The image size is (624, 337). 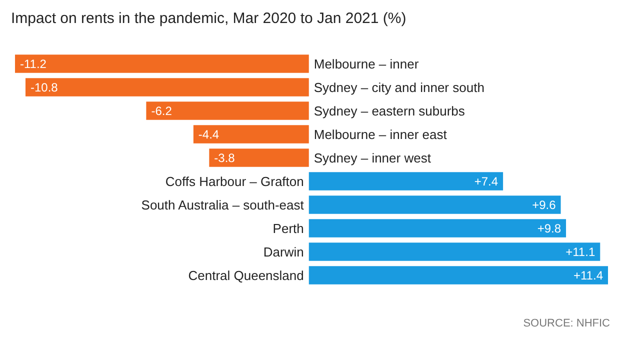 What do you see at coordinates (390, 110) in the screenshot?
I see `y-tick-label: Sydney – eastern suburbs` at bounding box center [390, 110].